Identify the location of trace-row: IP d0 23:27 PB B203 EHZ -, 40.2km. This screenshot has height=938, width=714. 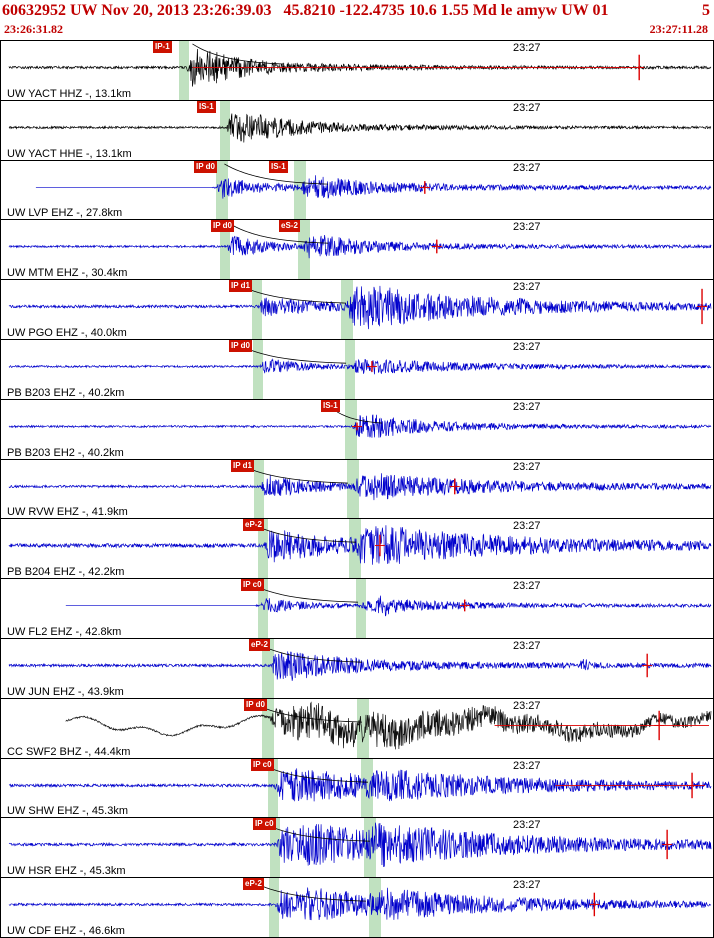
(357, 369).